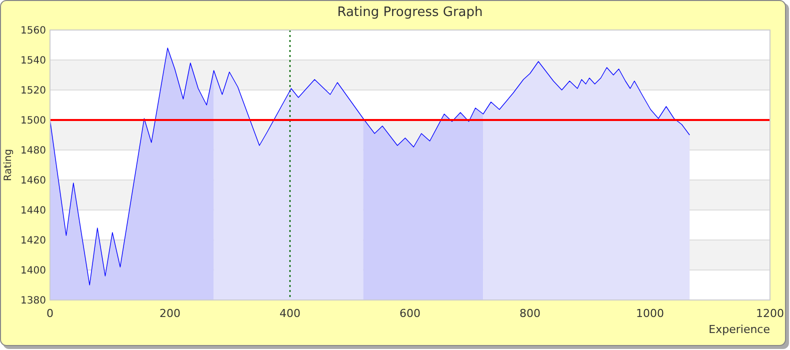 The width and height of the screenshot is (790, 350). Describe the element at coordinates (739, 329) in the screenshot. I see `x-axis-title: Experience` at that location.